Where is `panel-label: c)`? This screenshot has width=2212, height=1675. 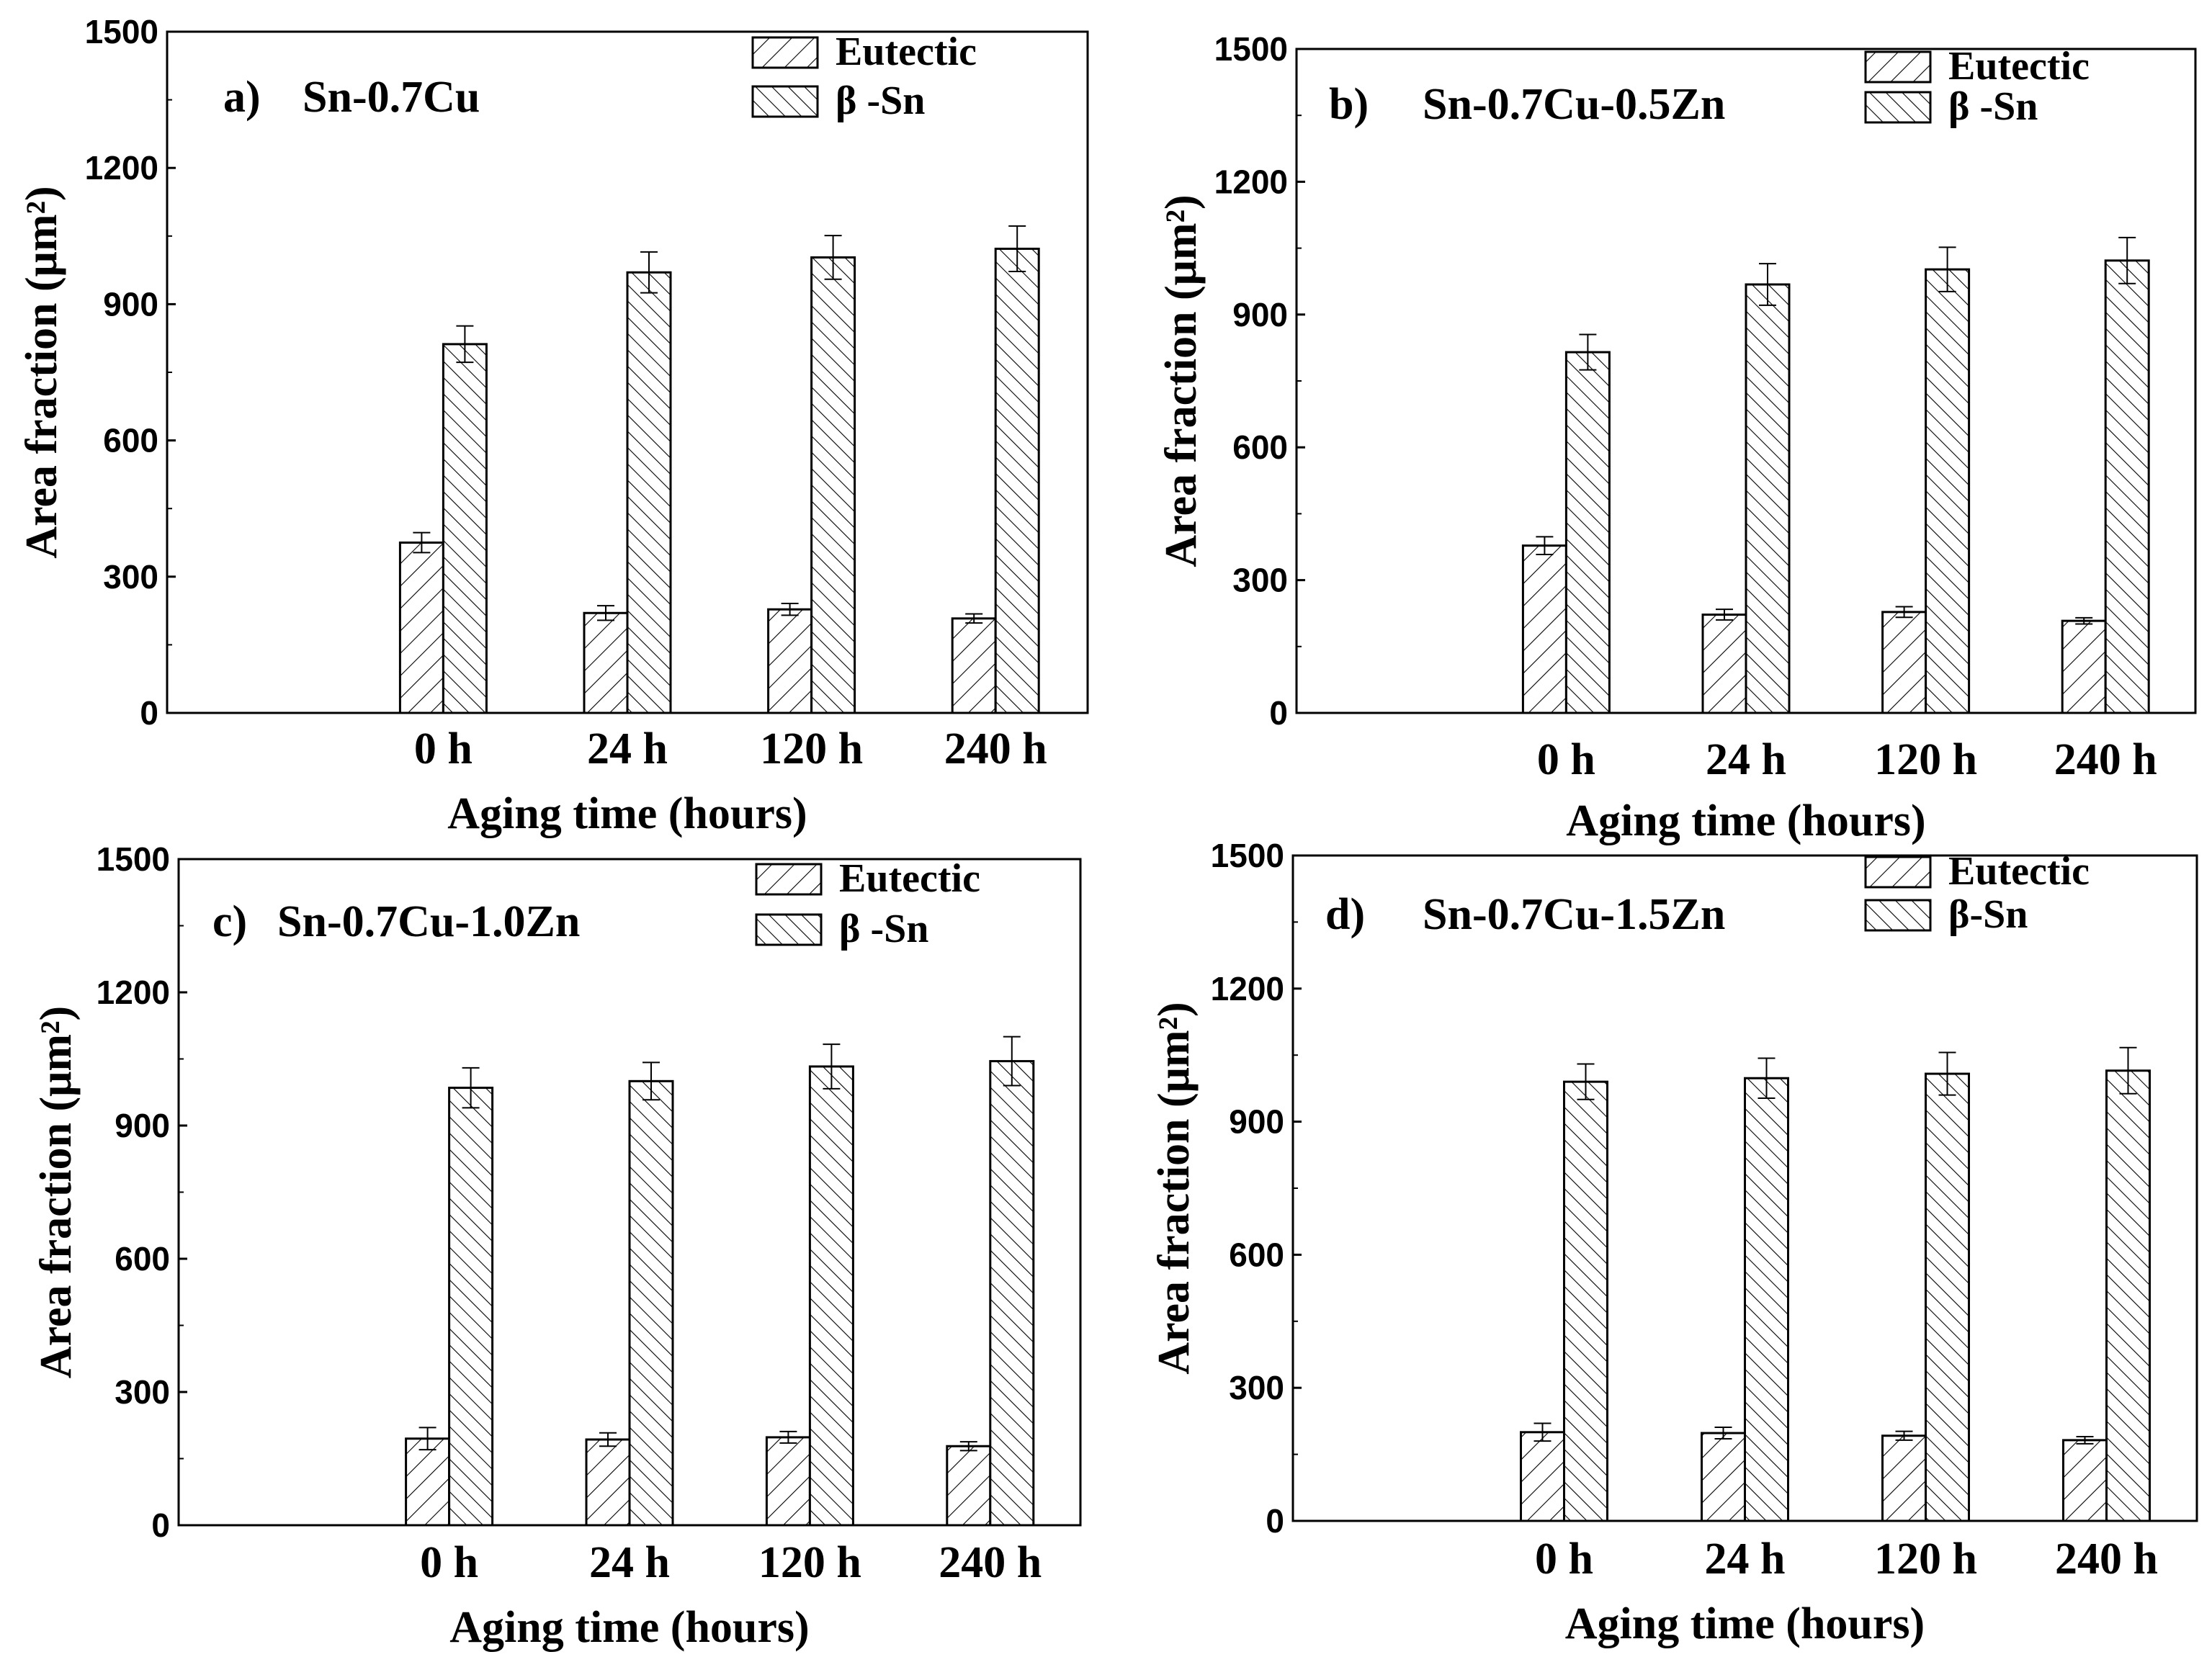 panel-label: c) is located at coordinates (229, 921).